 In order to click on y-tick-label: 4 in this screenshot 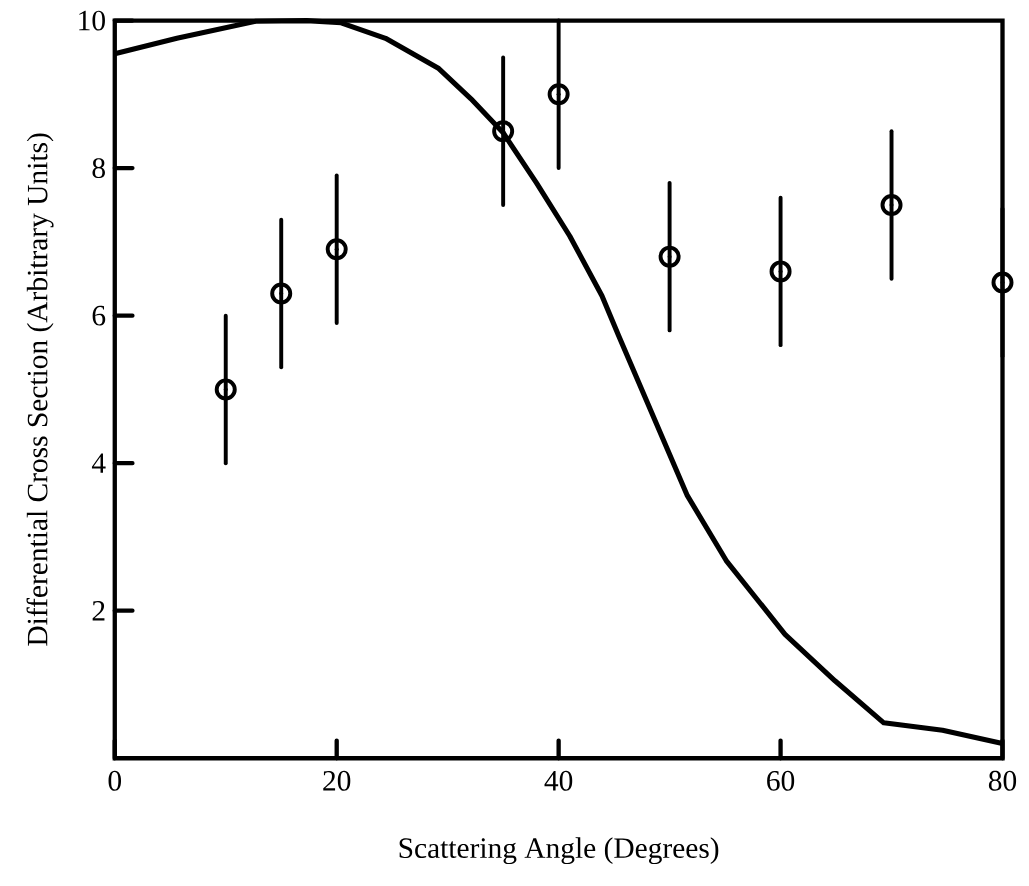, I will do `click(98, 463)`.